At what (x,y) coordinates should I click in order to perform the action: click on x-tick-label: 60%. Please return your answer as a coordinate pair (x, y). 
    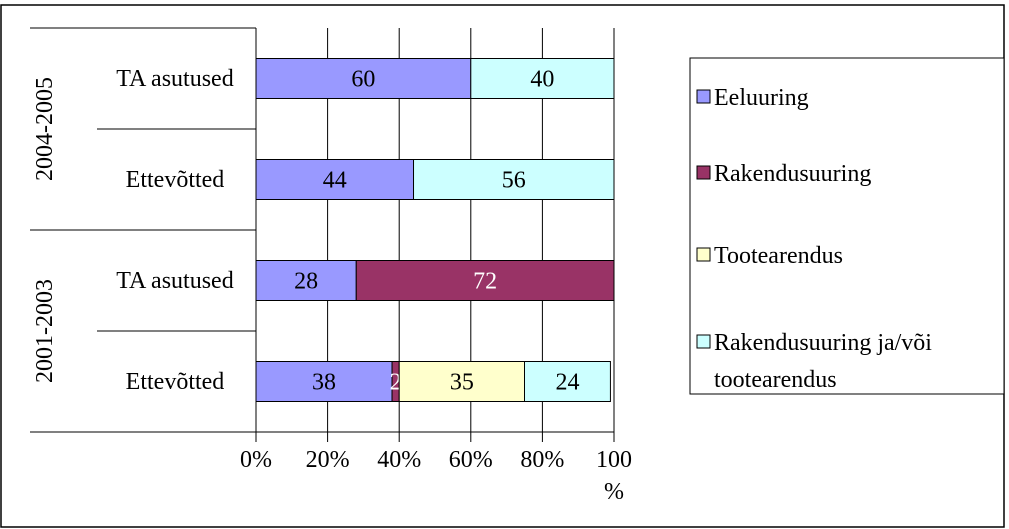
    Looking at the image, I should click on (470, 460).